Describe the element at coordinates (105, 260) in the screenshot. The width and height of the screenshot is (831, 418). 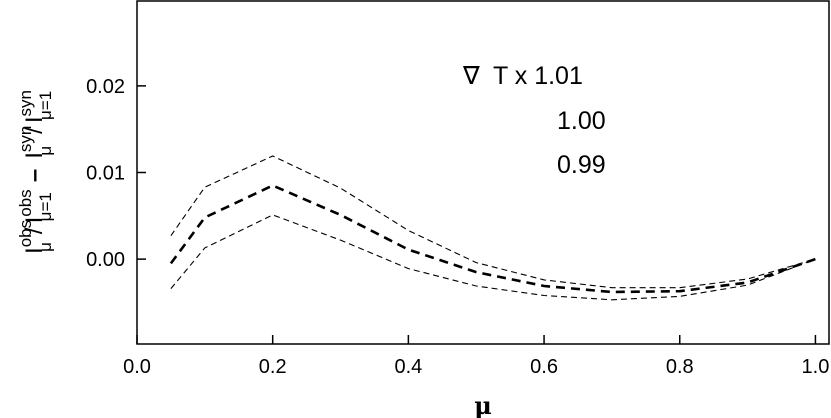
I see `y-tick-label: 0.00` at that location.